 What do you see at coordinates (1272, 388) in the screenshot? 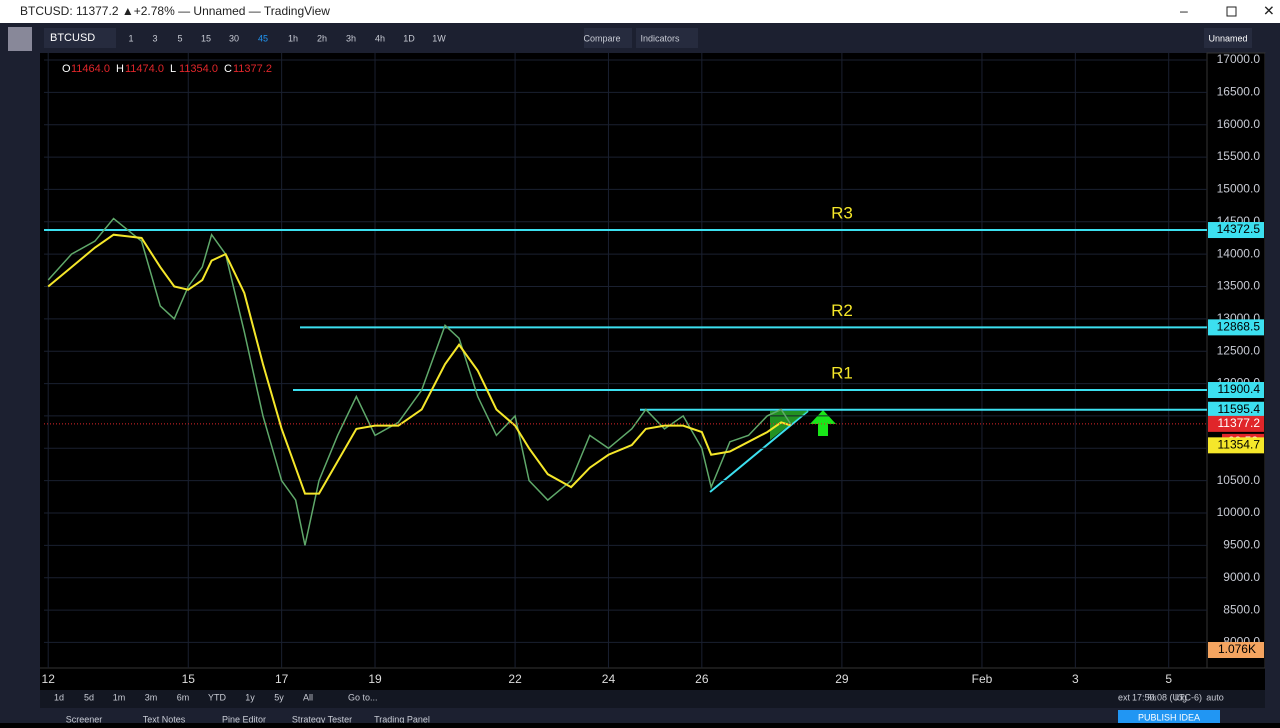
I see `right-panel` at bounding box center [1272, 388].